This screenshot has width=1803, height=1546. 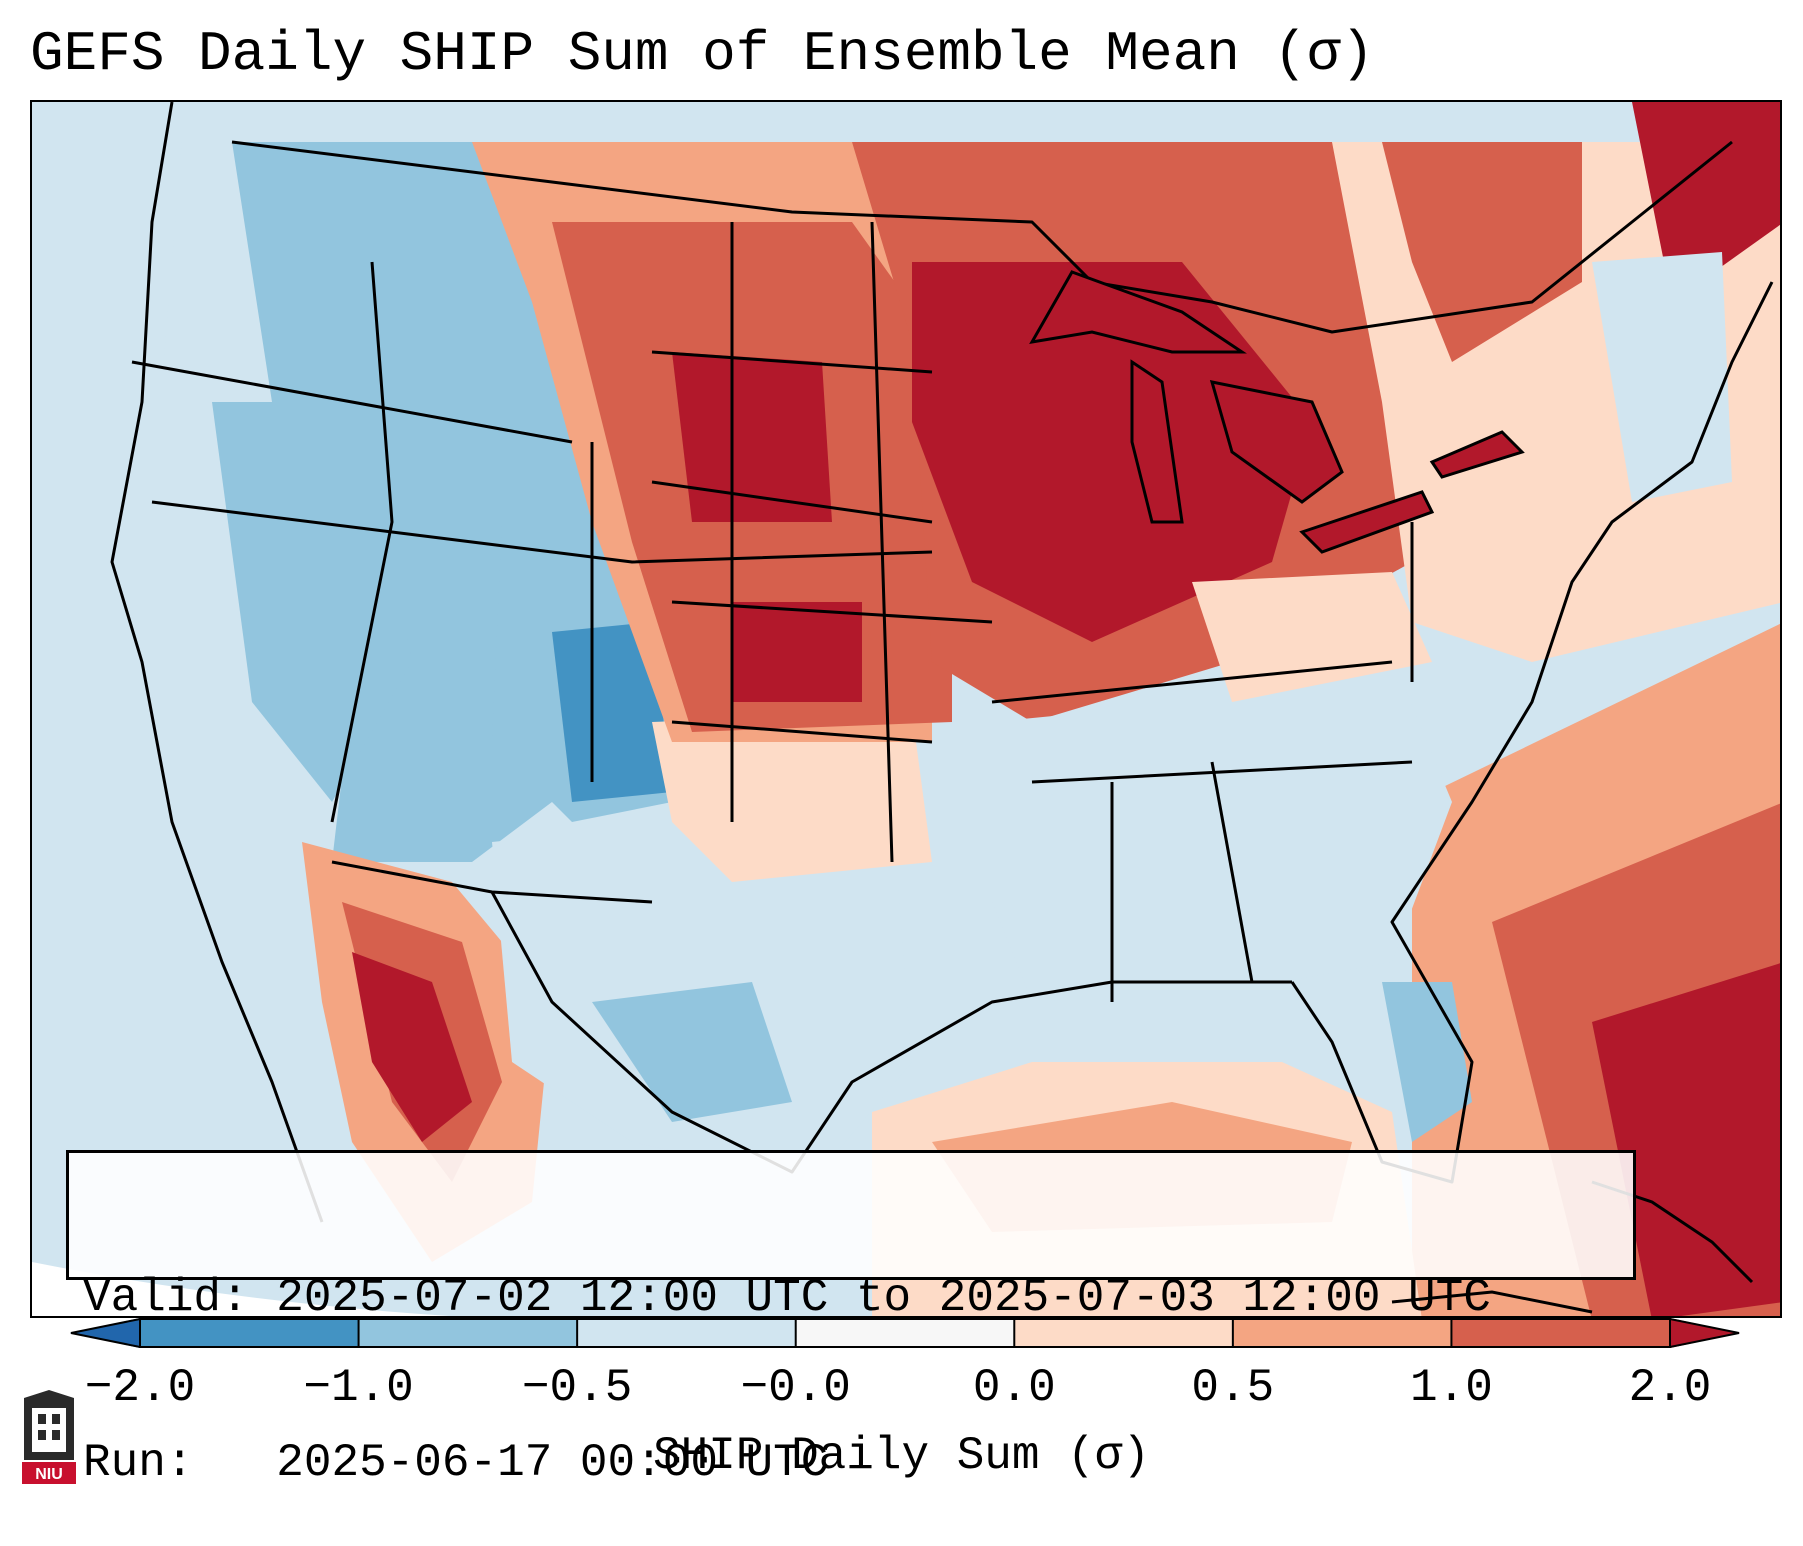 I want to click on run-row: Run: 2025-06-17 00:00 UTC, so click(x=851, y=1463).